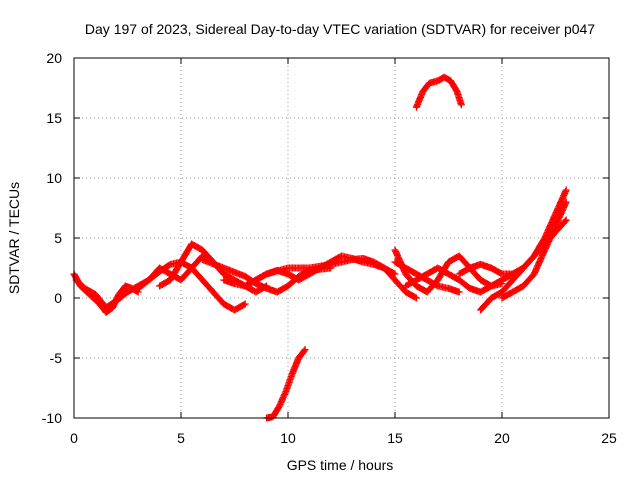  What do you see at coordinates (395, 438) in the screenshot?
I see `x-tick-label: 15` at bounding box center [395, 438].